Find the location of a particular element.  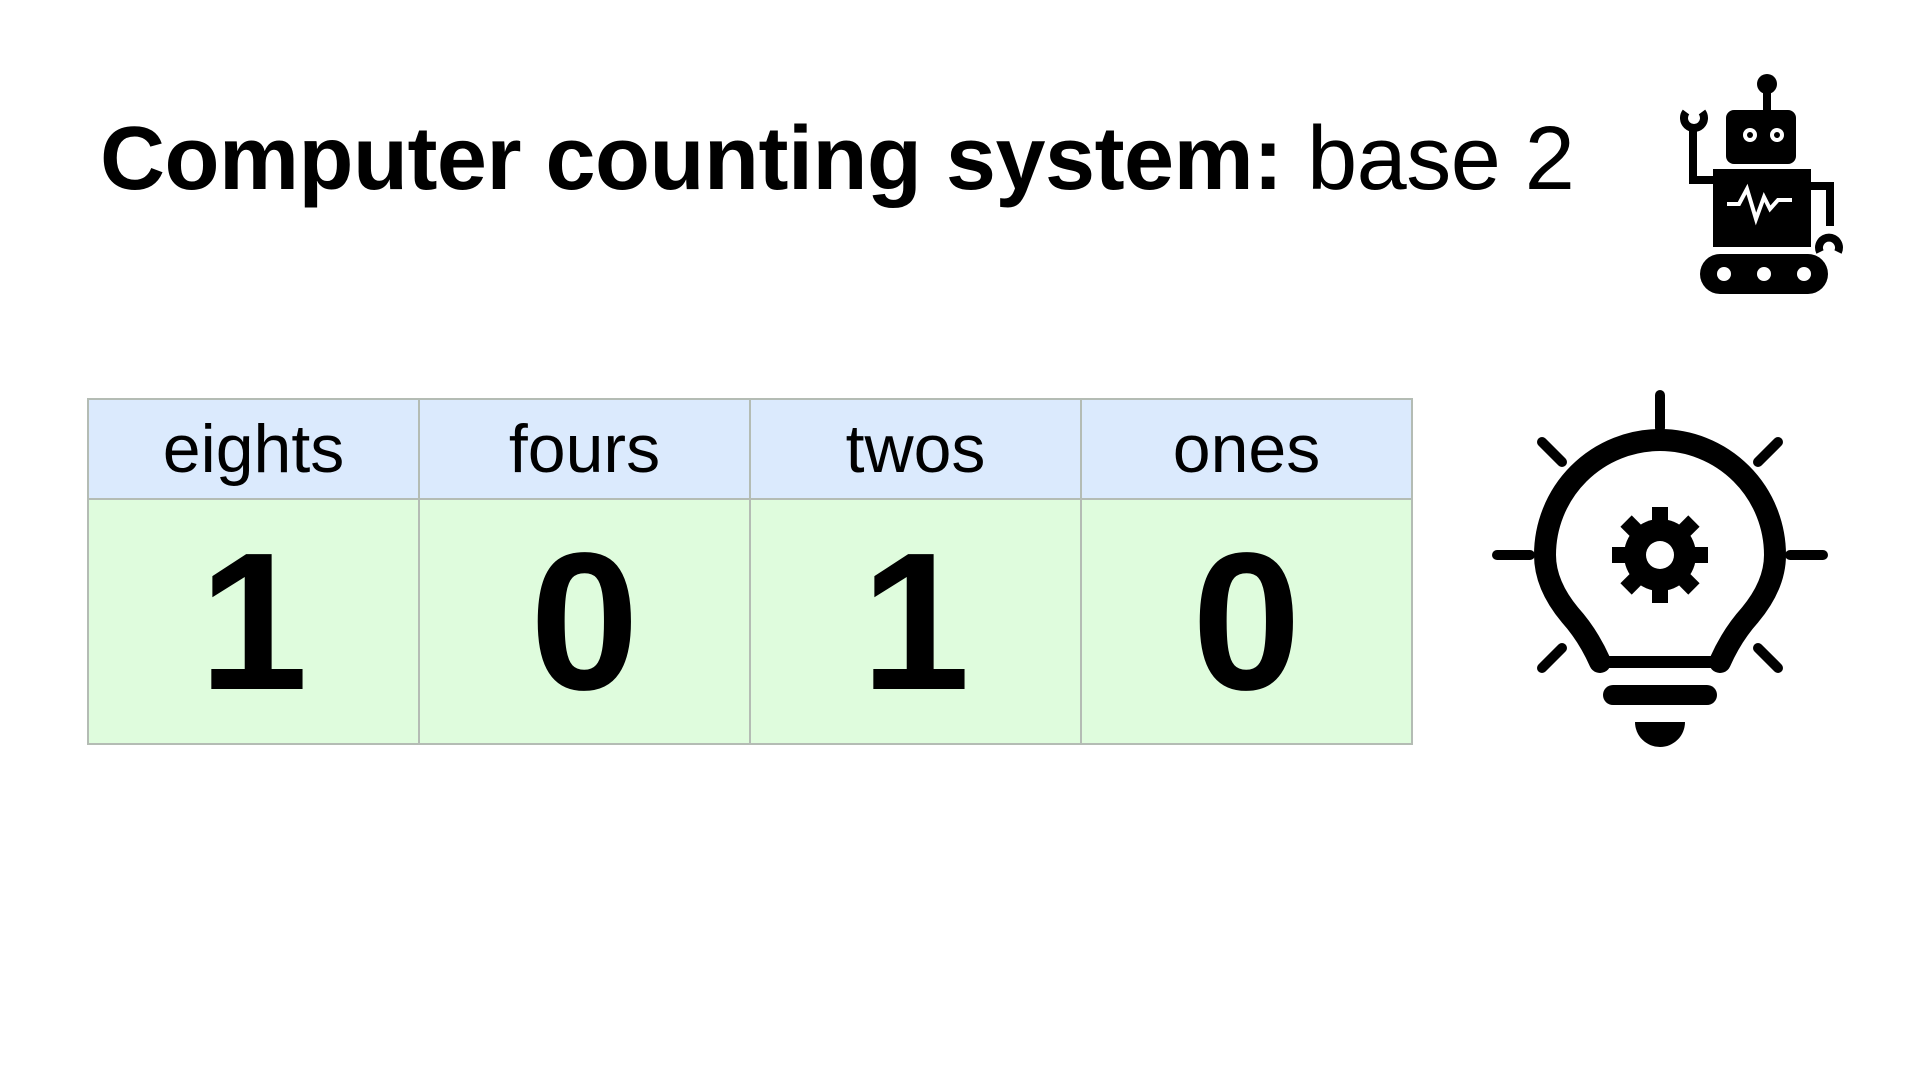

header-eights: eights is located at coordinates (253, 449).